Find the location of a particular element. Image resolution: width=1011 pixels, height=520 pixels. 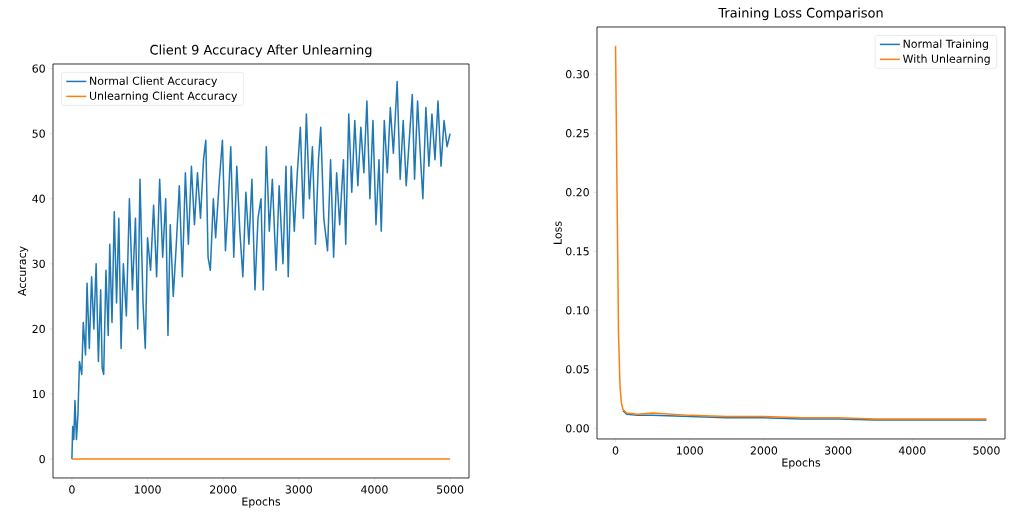

y-axis-title: Loss is located at coordinates (557, 232).